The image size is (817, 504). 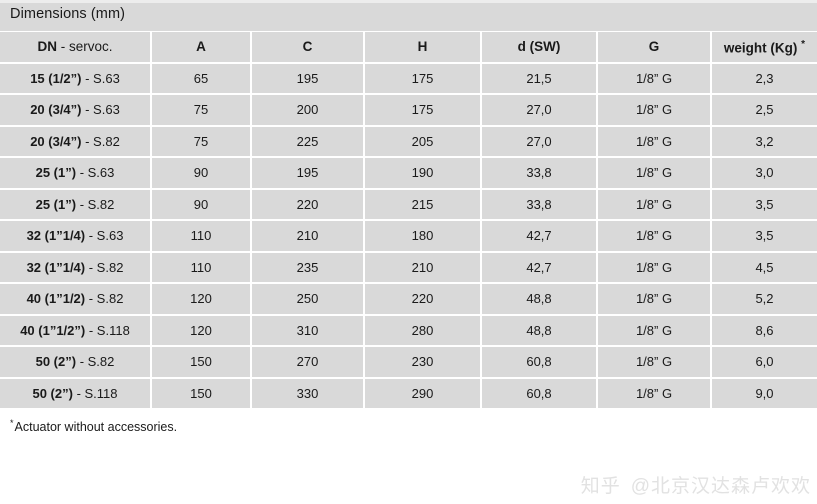 I want to click on cell-d: 42,7, so click(x=540, y=237).